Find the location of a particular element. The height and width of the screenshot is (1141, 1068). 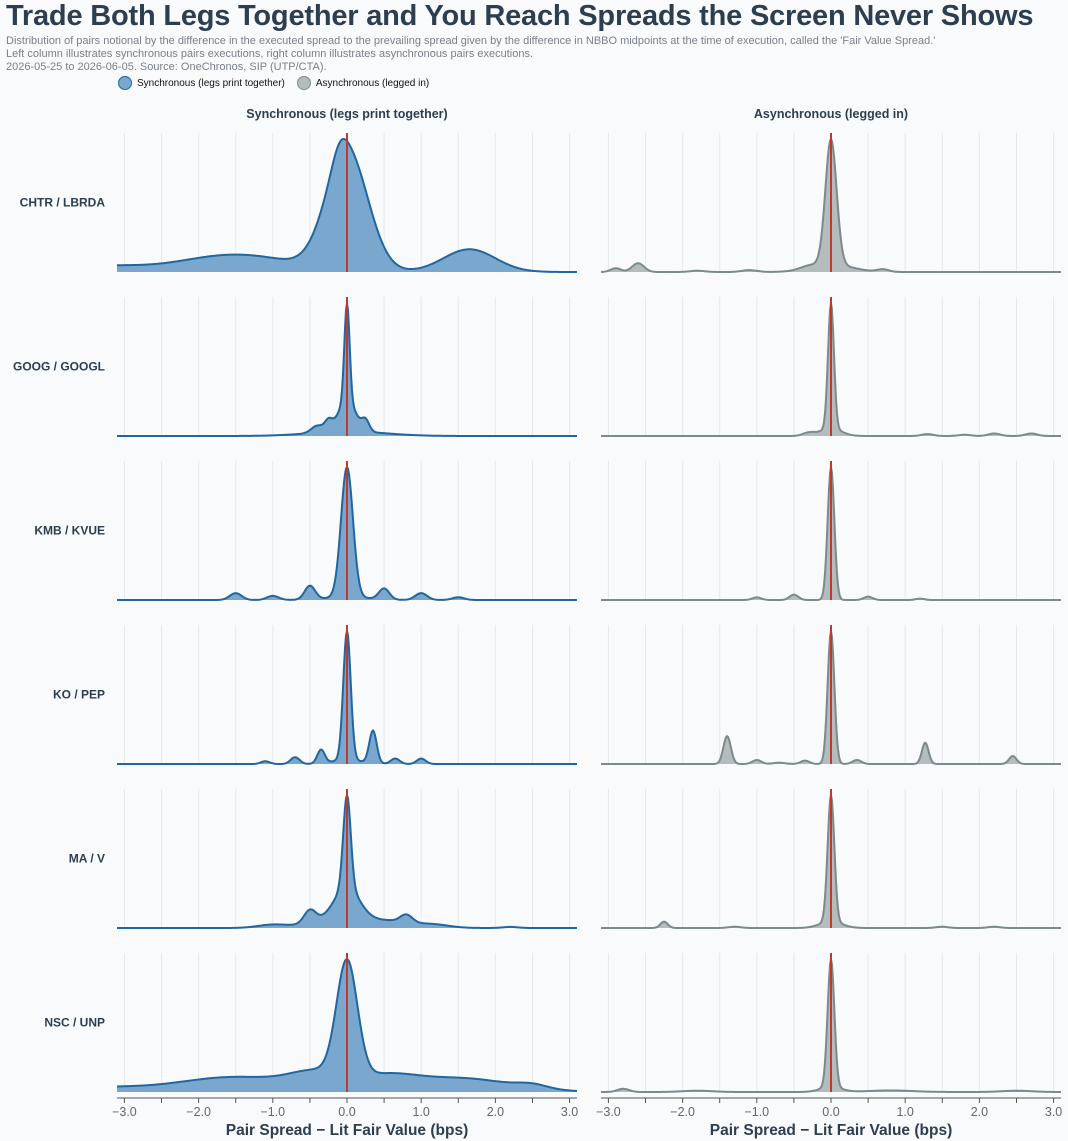

legend-label-synchronous: Synchronous (legs print together) is located at coordinates (211, 83).